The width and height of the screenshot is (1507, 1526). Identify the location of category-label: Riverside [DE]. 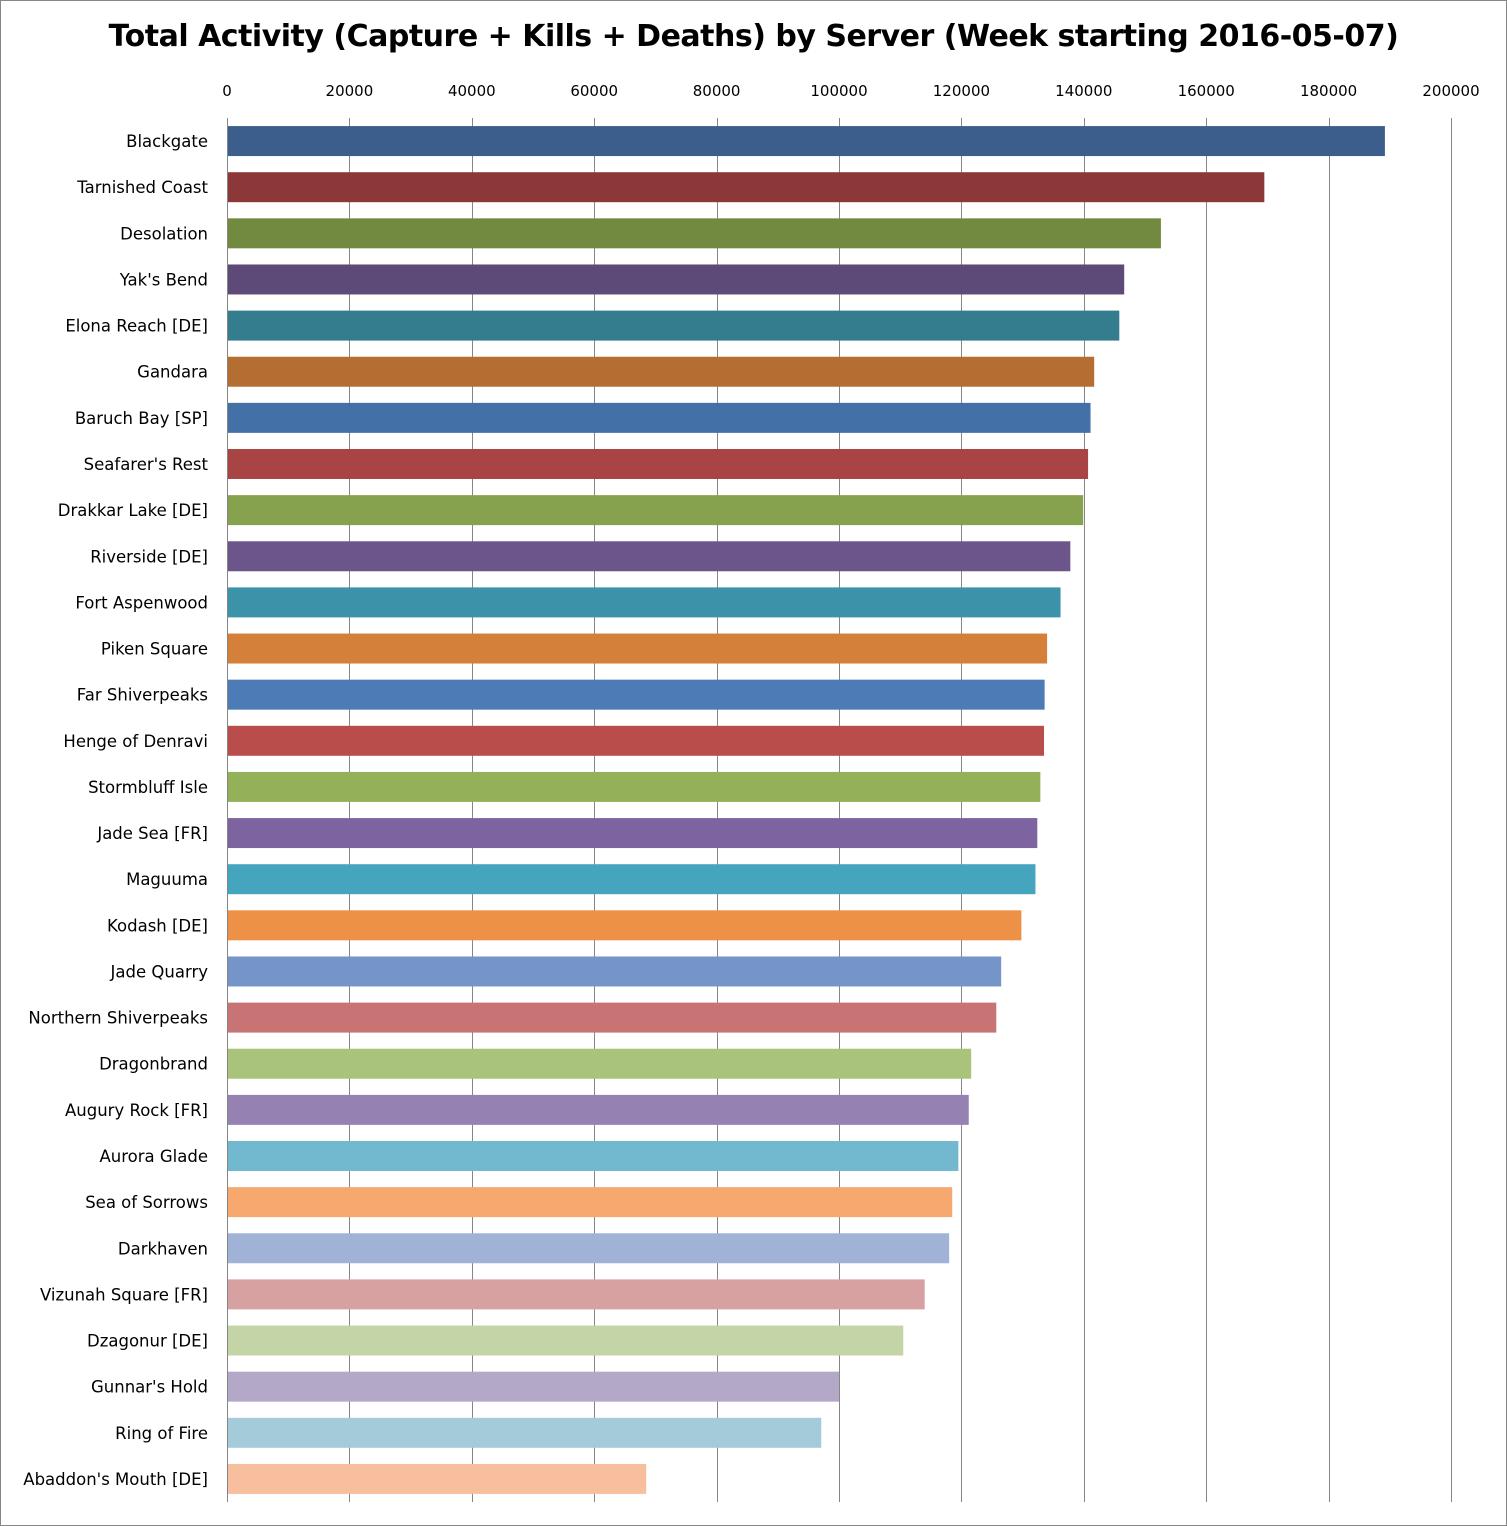
(149, 556).